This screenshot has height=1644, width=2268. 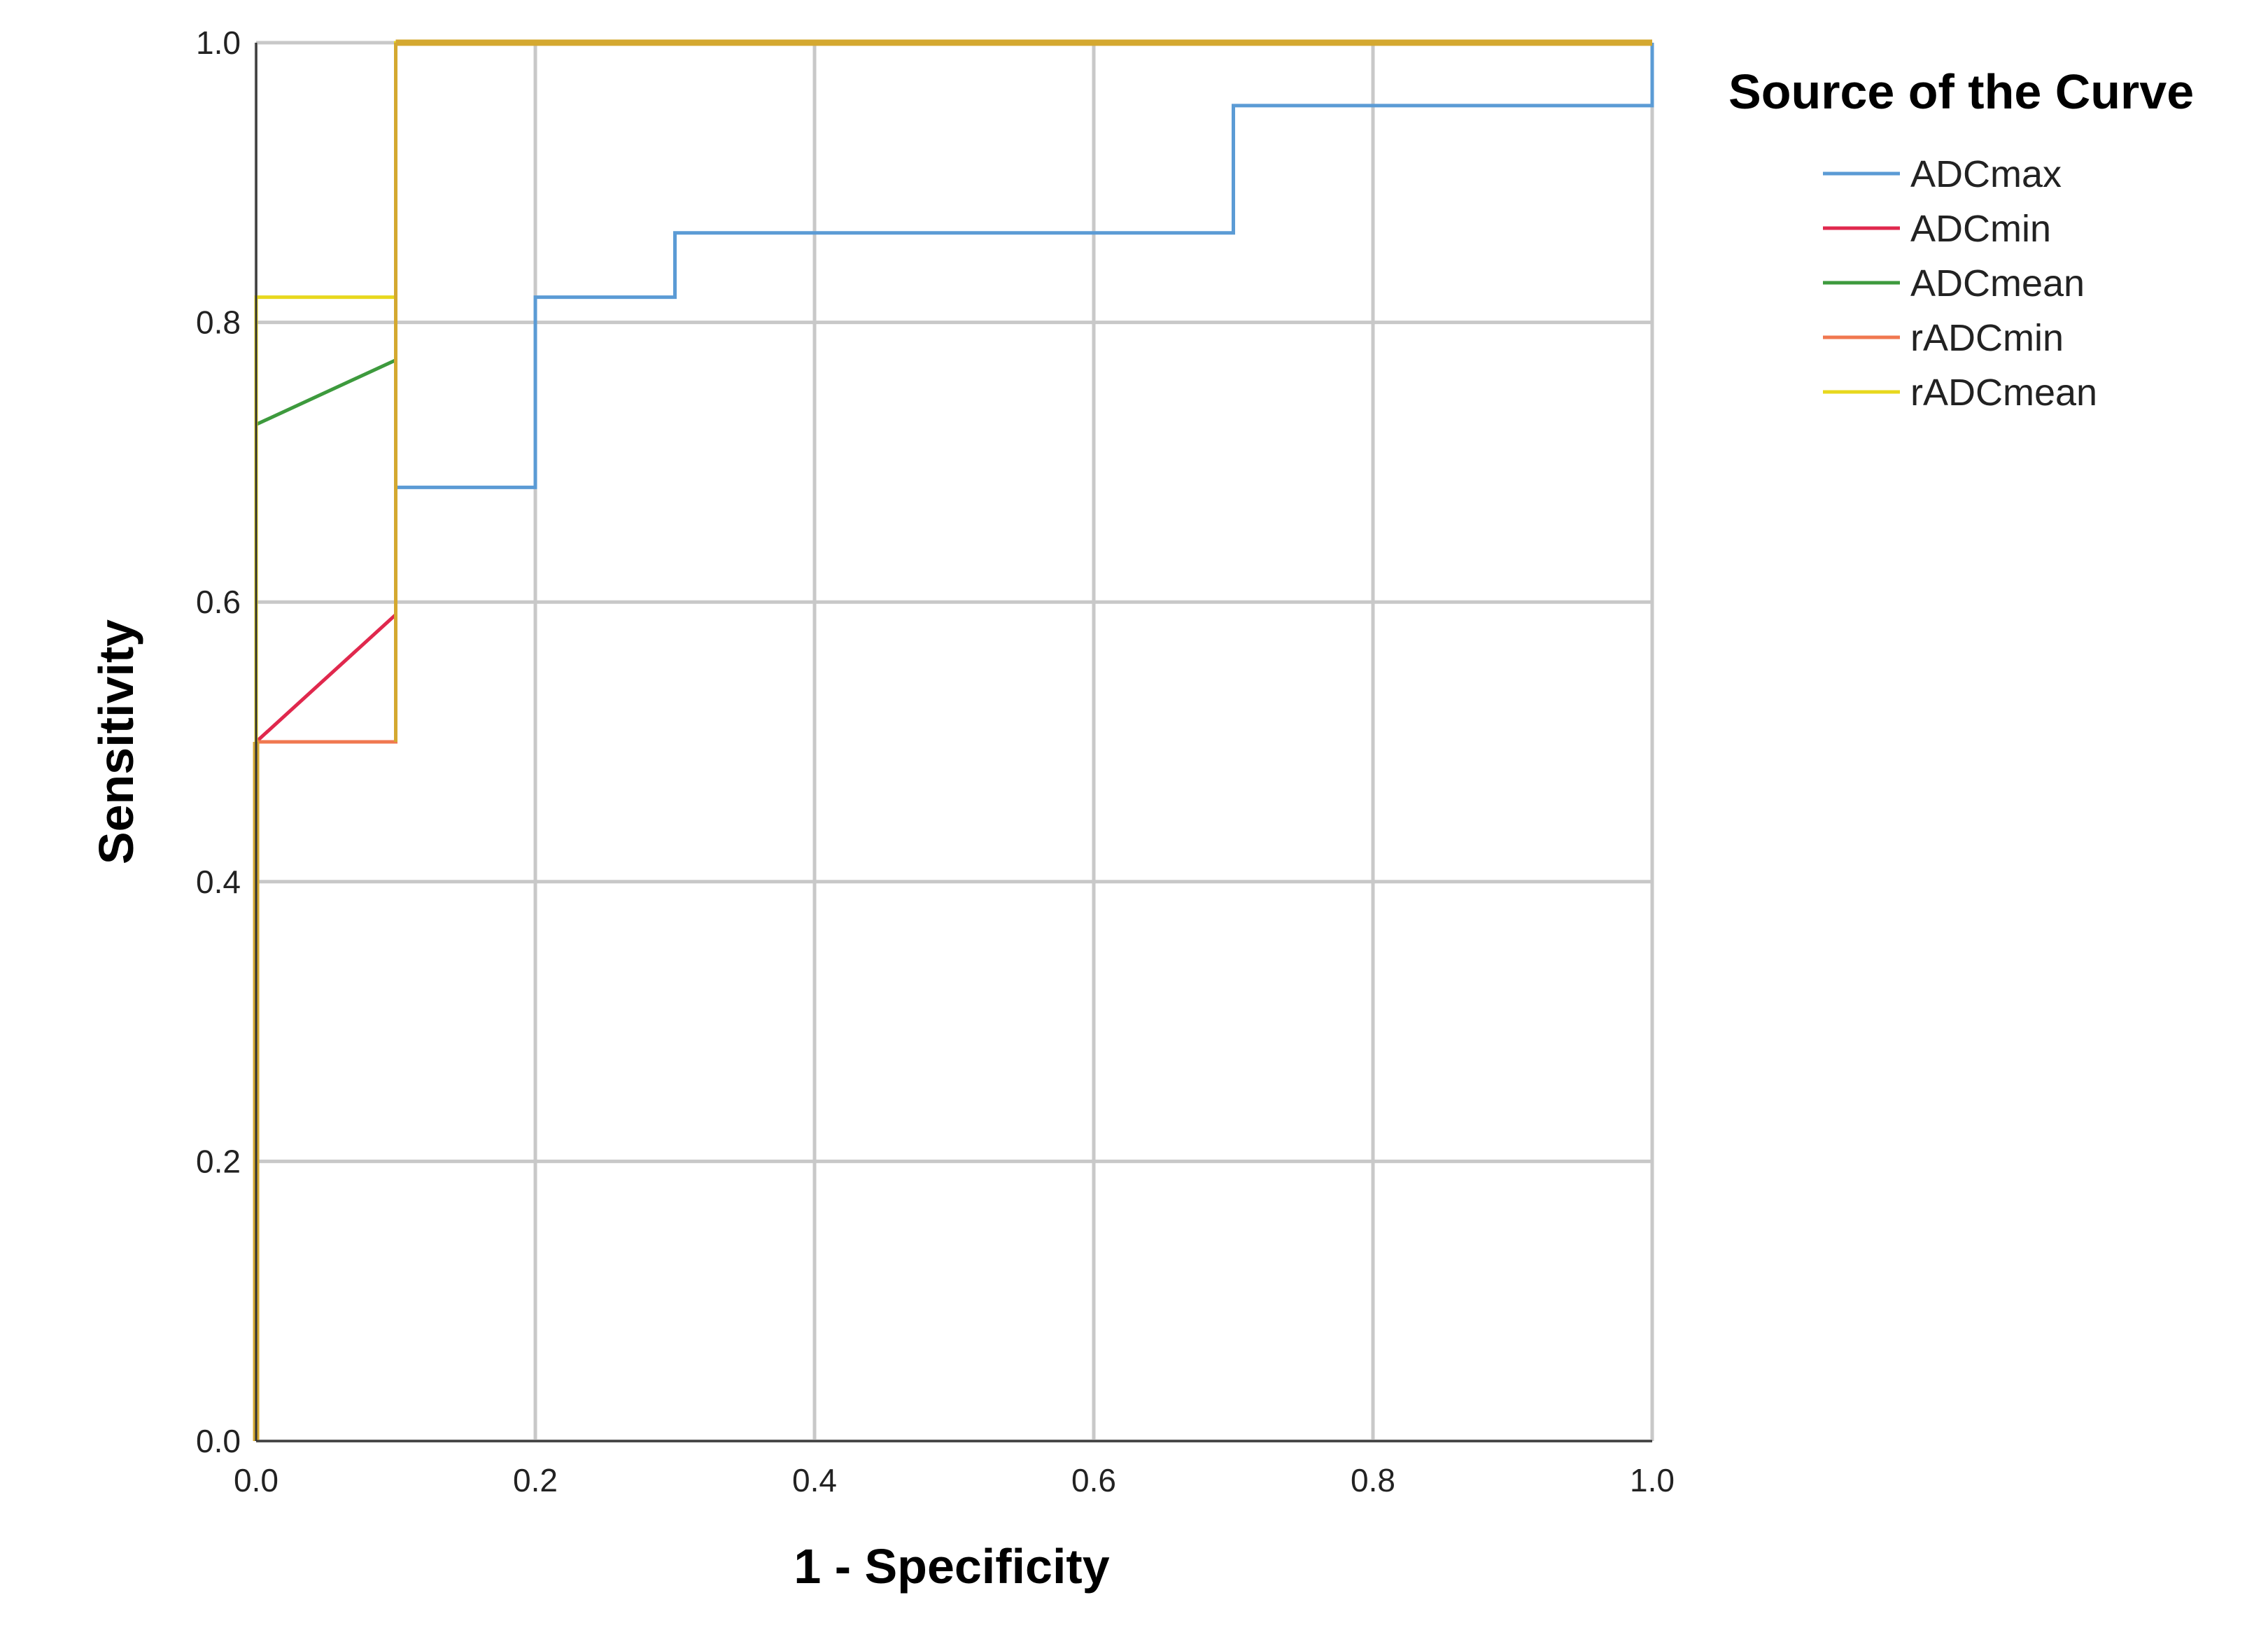 I want to click on legend-item-adcmax: ADCmax, so click(x=1942, y=174).